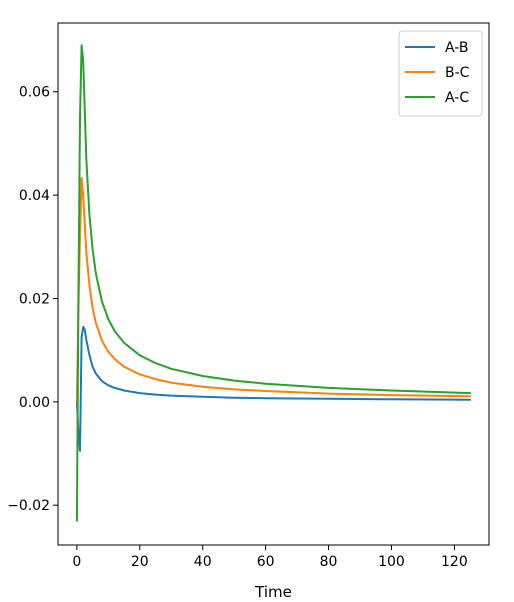 Image resolution: width=514 pixels, height=602 pixels. What do you see at coordinates (76, 562) in the screenshot?
I see `x-tick-label: 0` at bounding box center [76, 562].